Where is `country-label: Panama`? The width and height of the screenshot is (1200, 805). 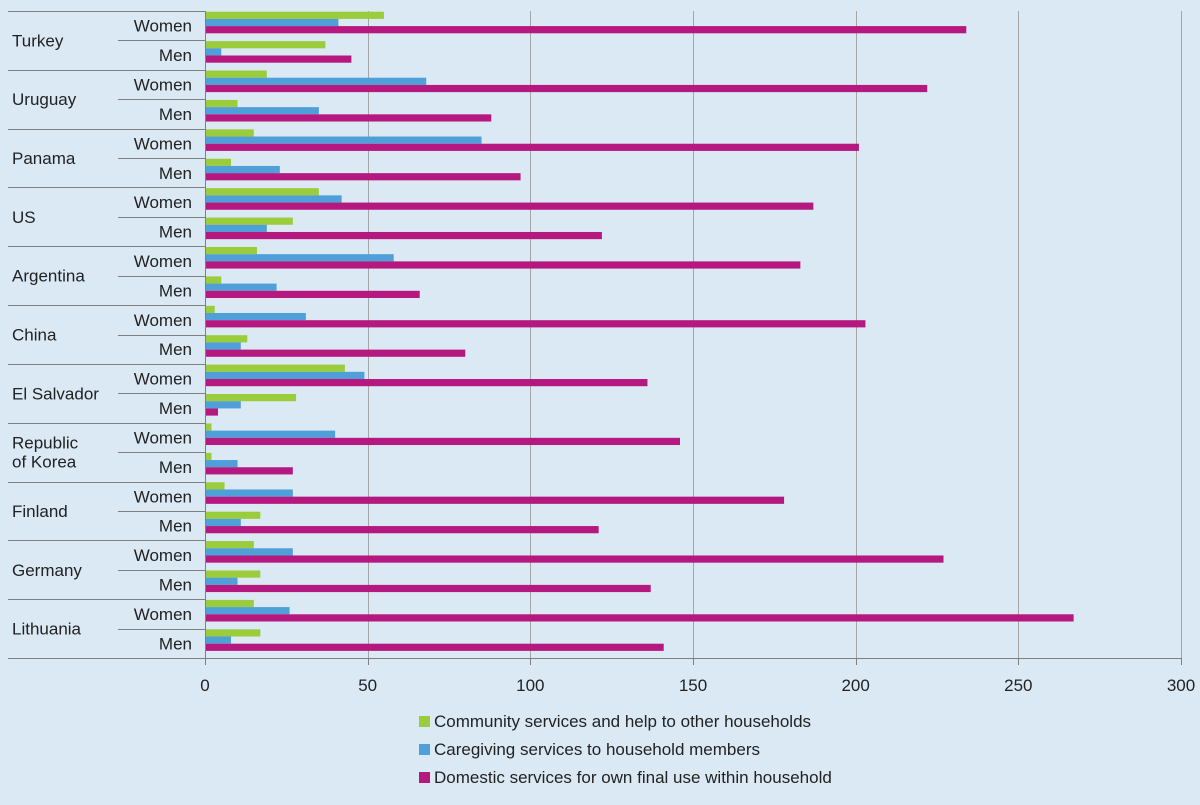 country-label: Panama is located at coordinates (44, 158).